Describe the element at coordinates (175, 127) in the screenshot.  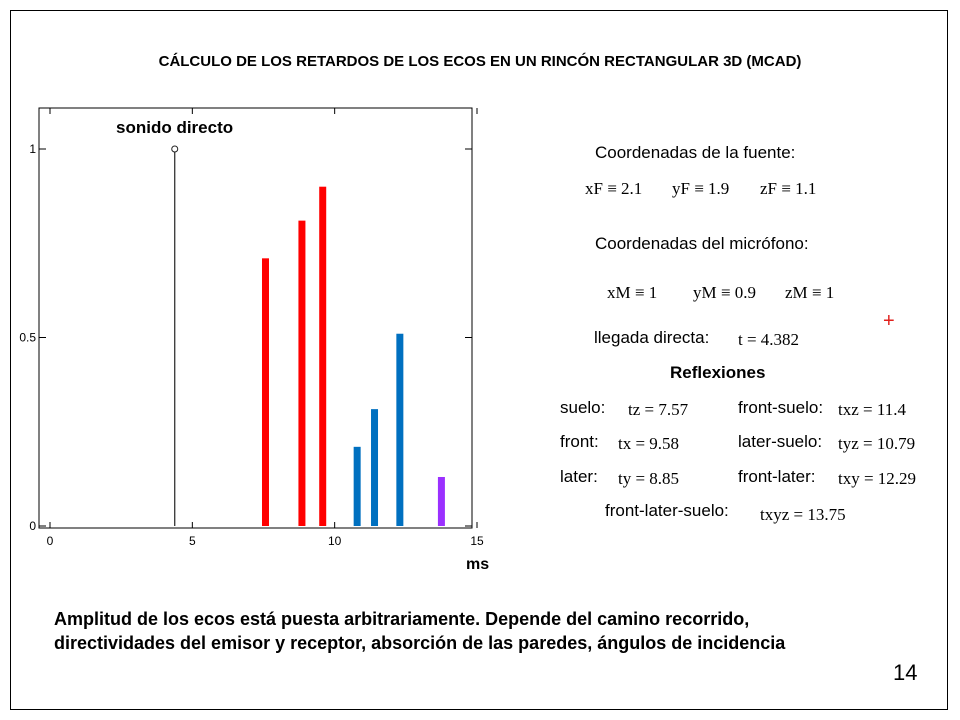
I see `direct-sound-annotation: sonido directo` at that location.